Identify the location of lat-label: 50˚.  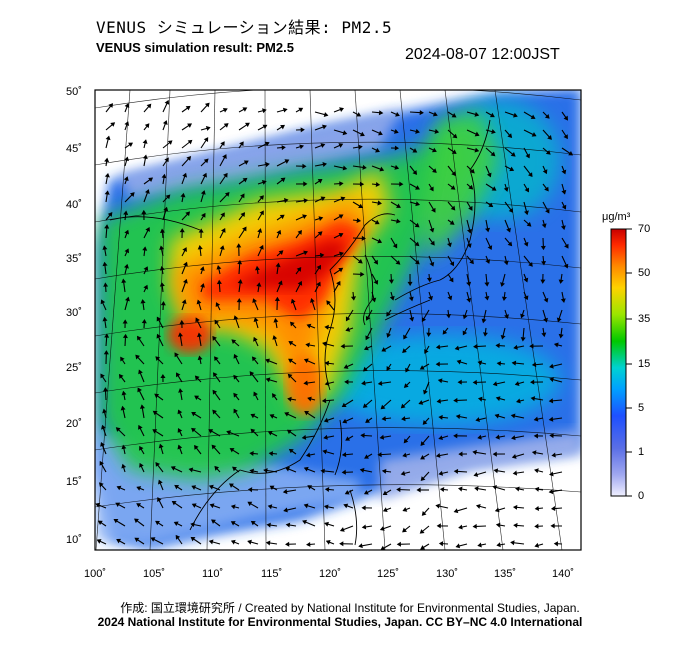
(74, 92).